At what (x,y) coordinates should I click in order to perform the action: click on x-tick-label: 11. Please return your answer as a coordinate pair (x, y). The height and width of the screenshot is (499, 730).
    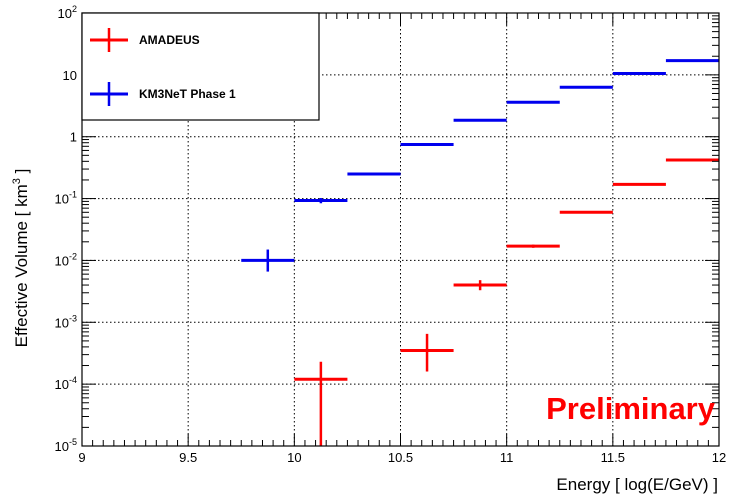
    Looking at the image, I should click on (507, 457).